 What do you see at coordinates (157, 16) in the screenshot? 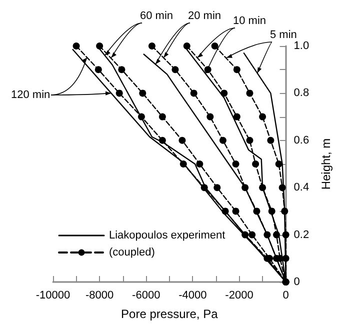
I see `annotation: 60 min` at bounding box center [157, 16].